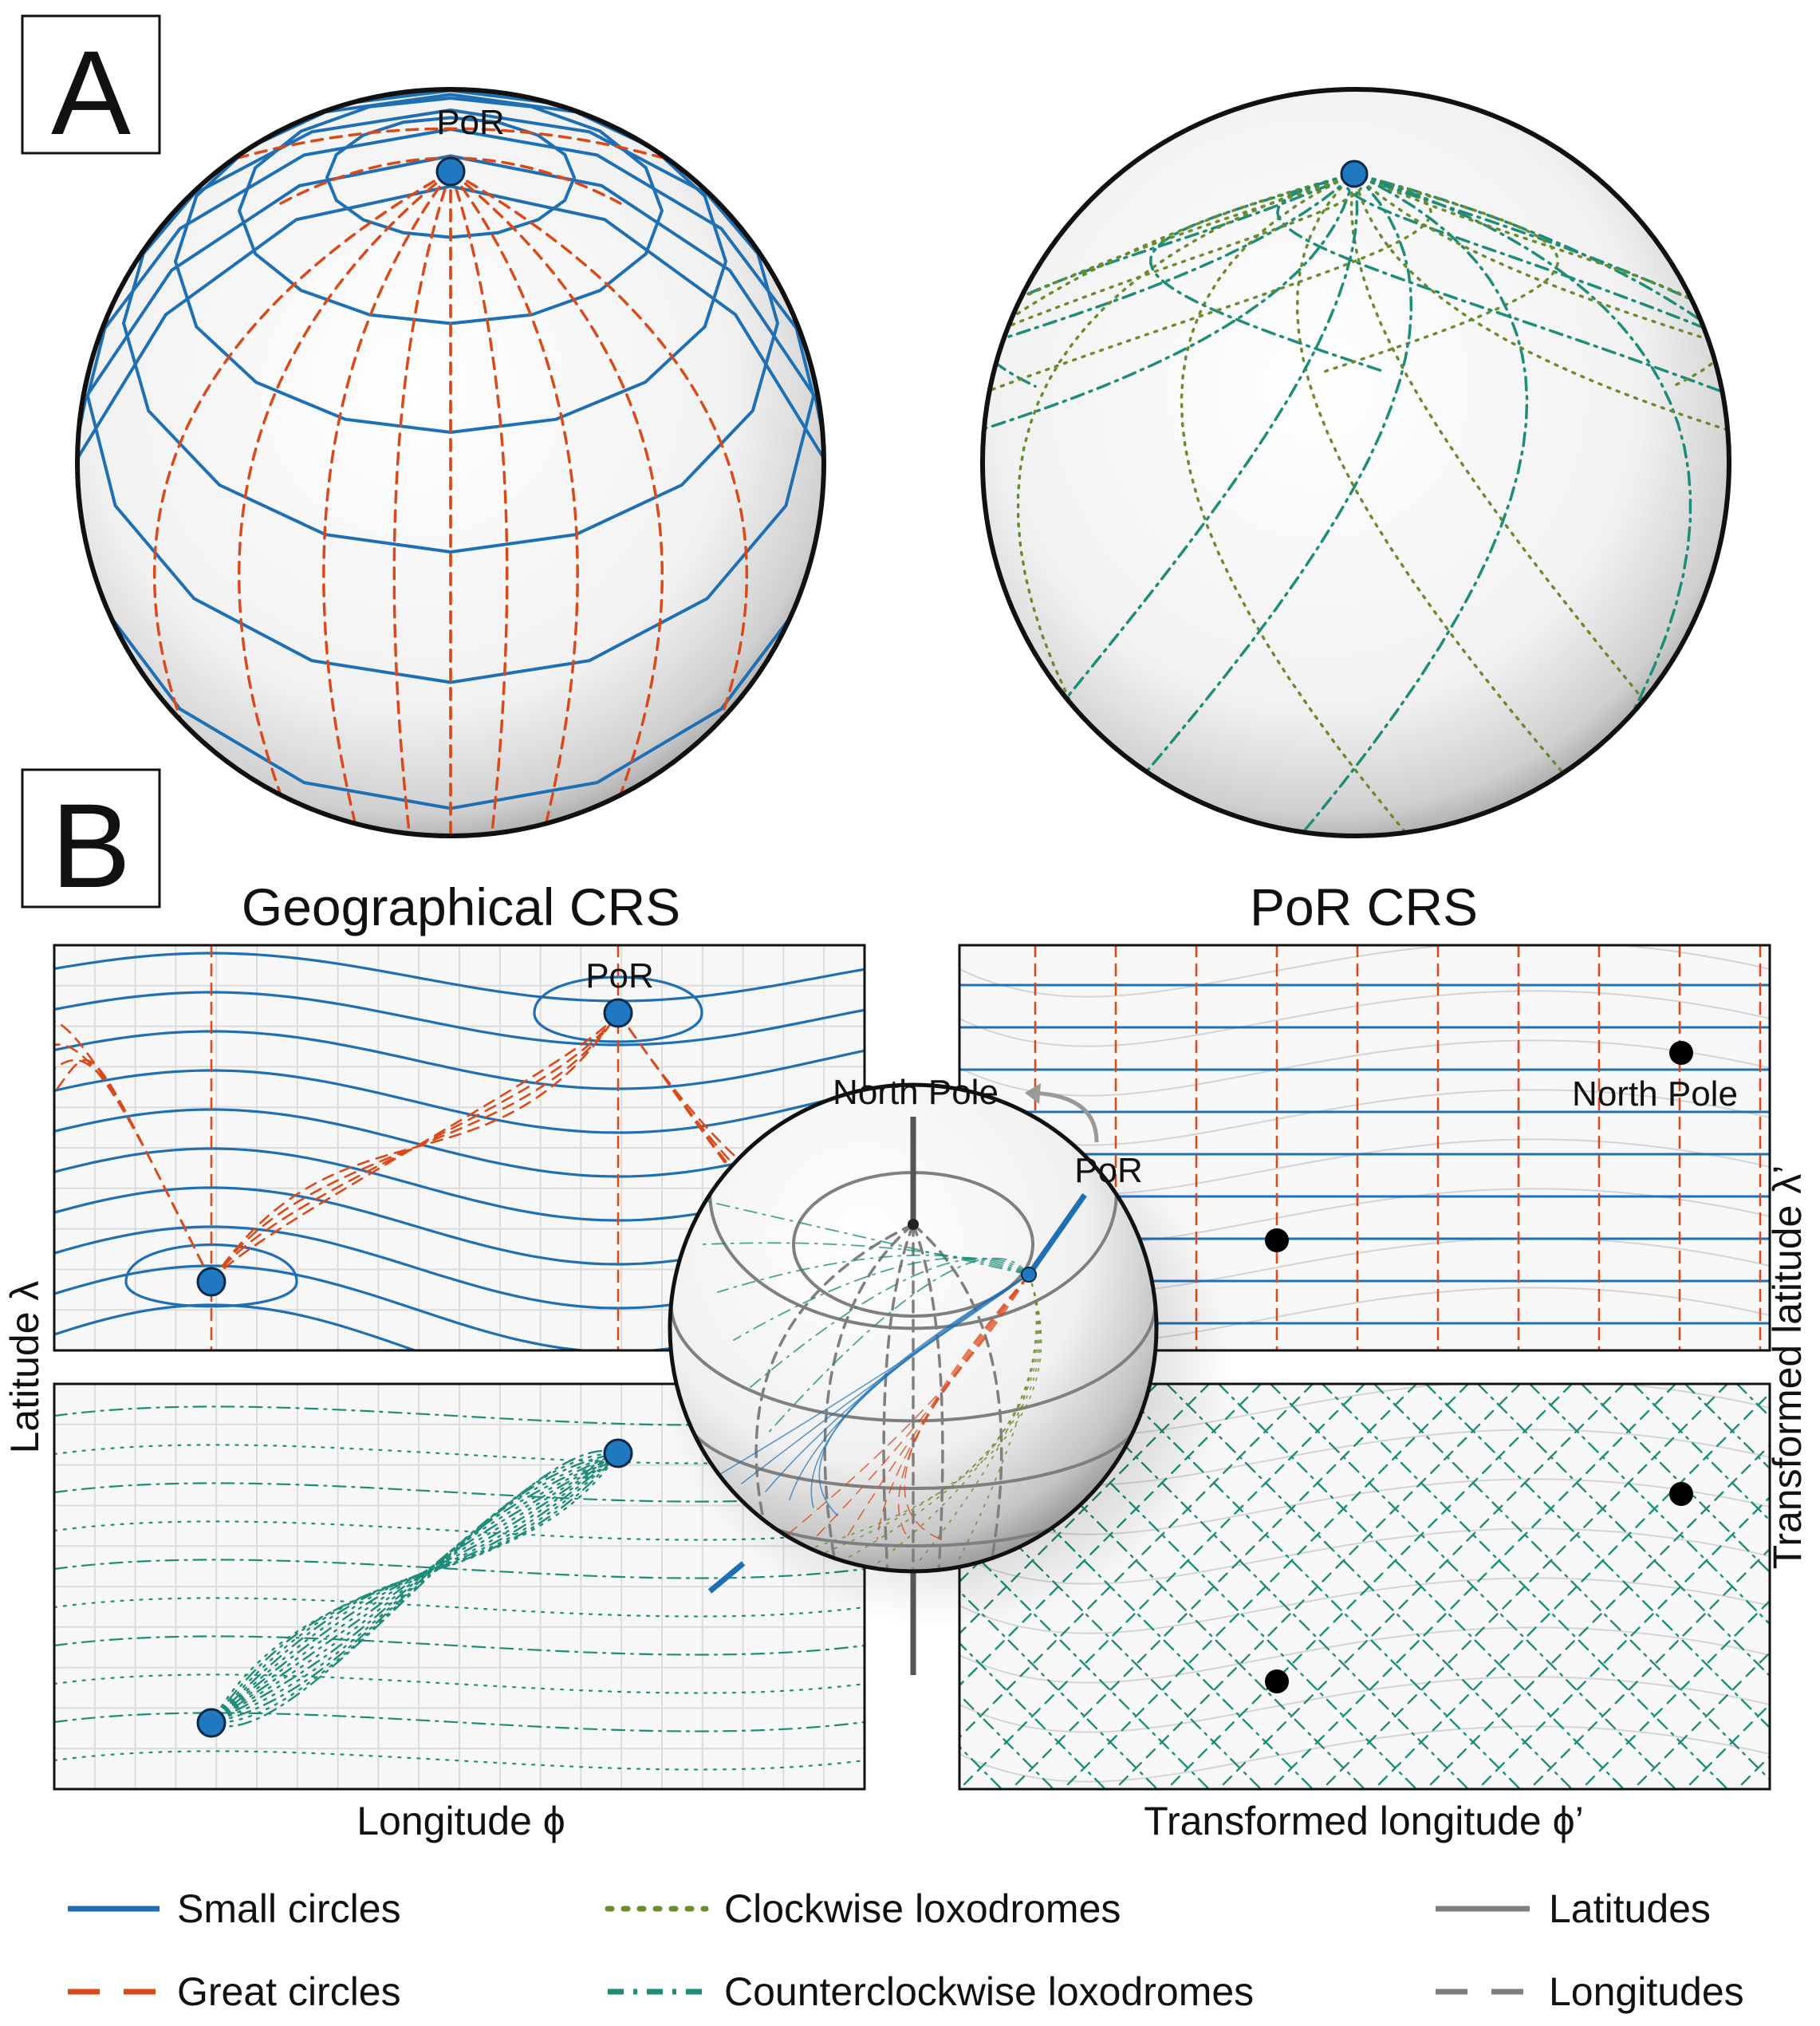  Describe the element at coordinates (470, 122) in the screenshot. I see `por-label-a: PoR` at that location.